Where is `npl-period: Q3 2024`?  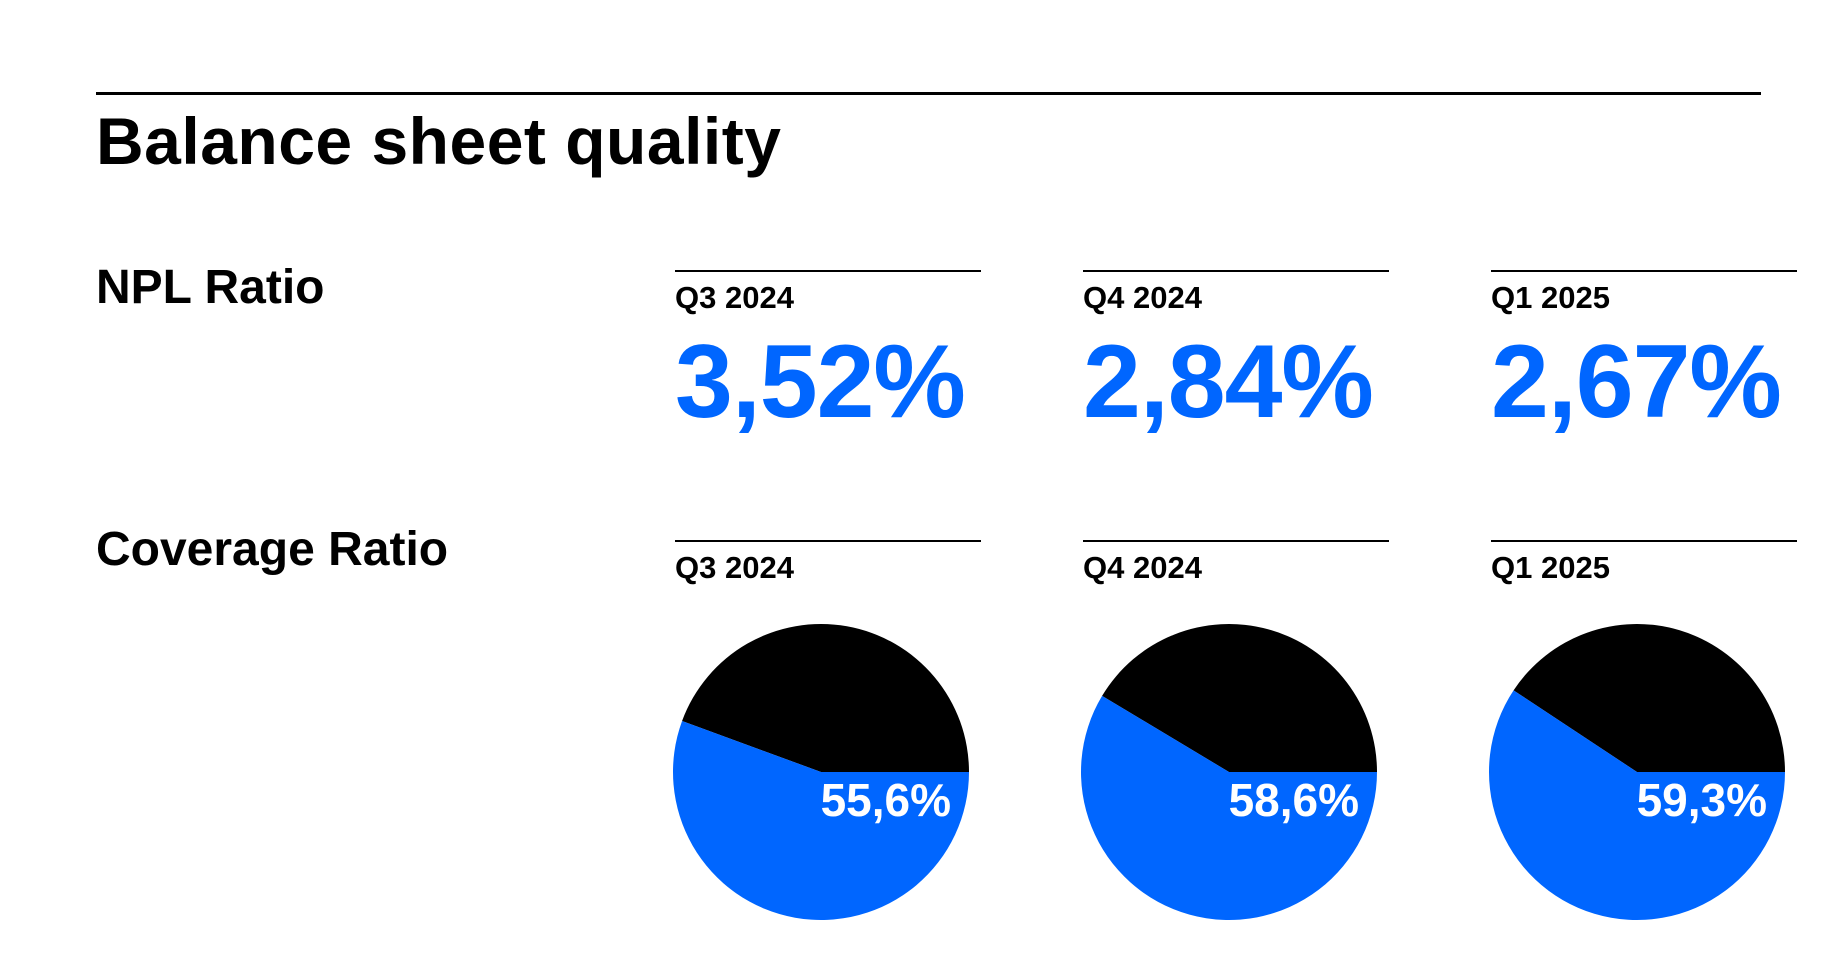 npl-period: Q3 2024 is located at coordinates (734, 297).